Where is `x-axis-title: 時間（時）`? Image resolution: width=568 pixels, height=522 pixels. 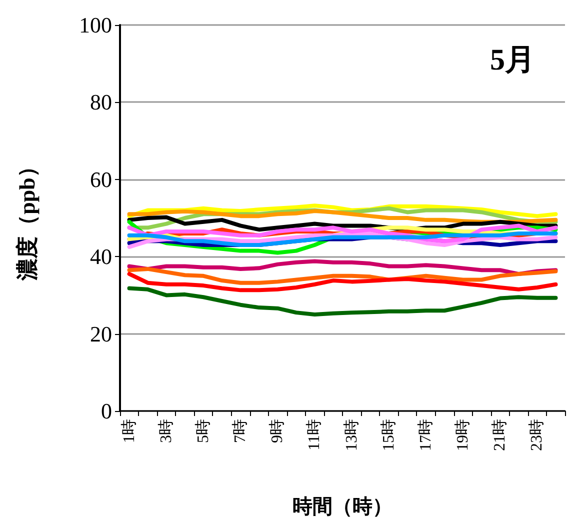 x-axis-title: 時間（時） is located at coordinates (342, 507).